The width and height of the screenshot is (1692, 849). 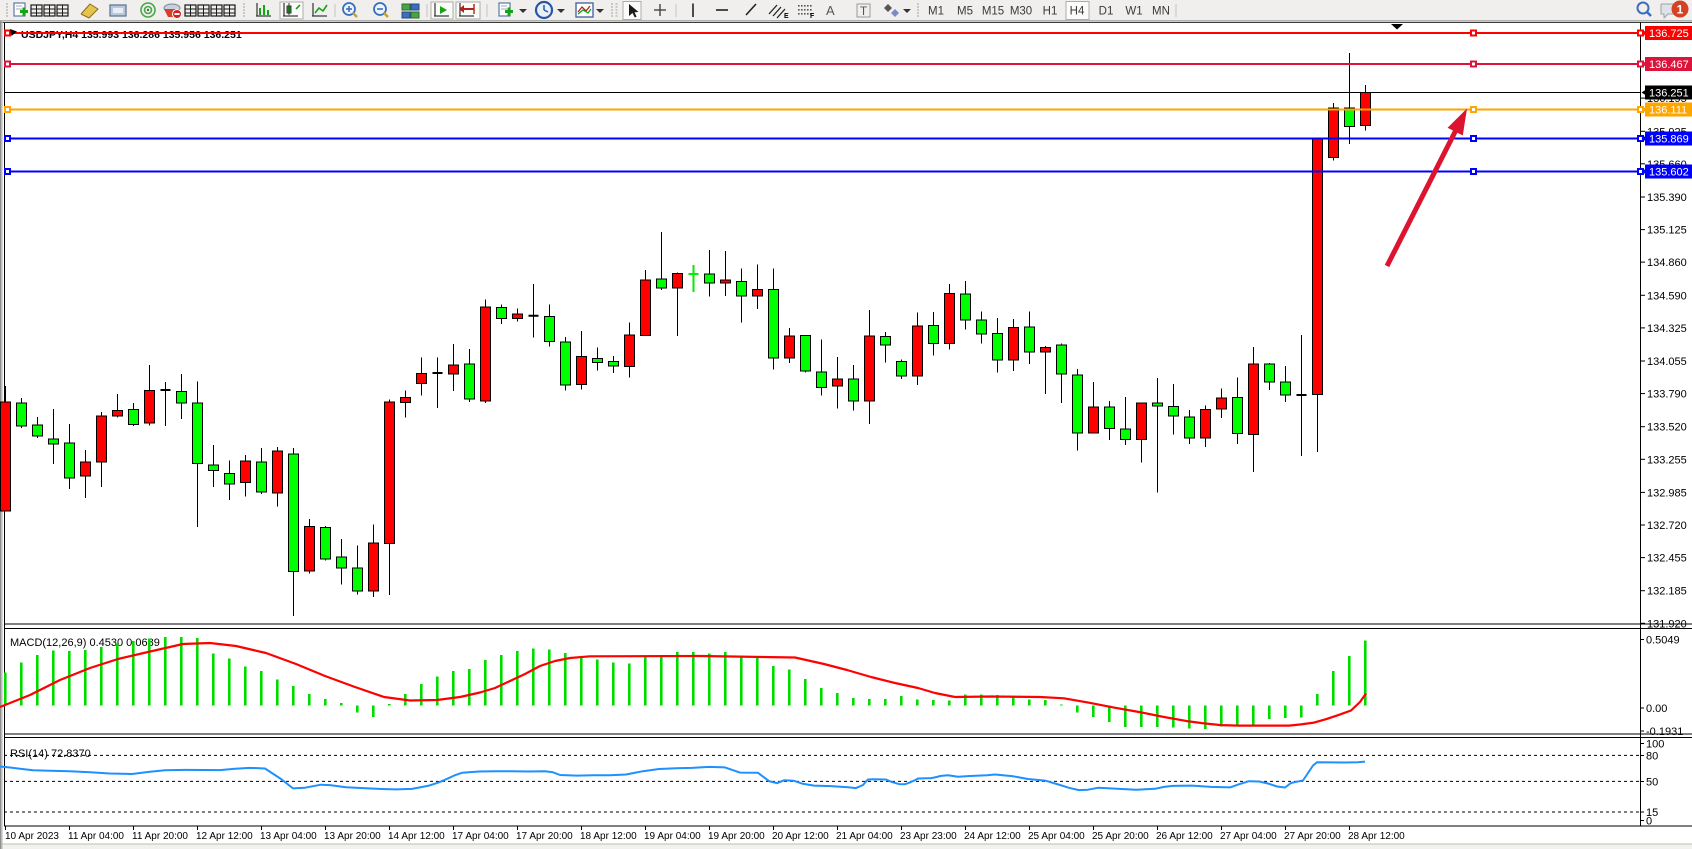 I want to click on svg-text: 133.520, so click(x=1667, y=428).